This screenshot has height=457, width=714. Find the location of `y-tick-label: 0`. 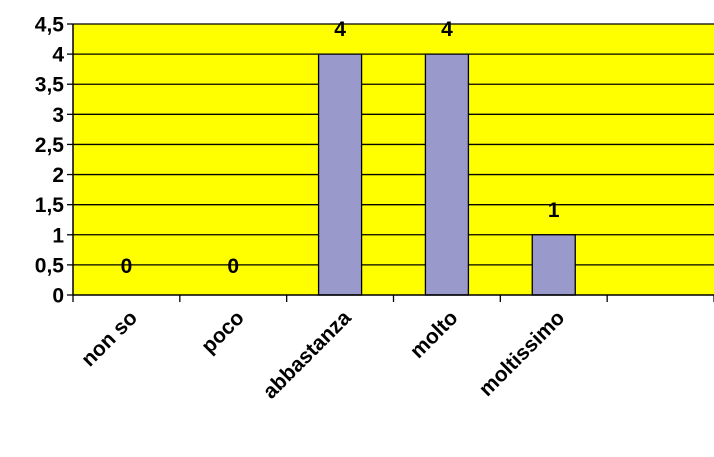

y-tick-label: 0 is located at coordinates (58, 296).